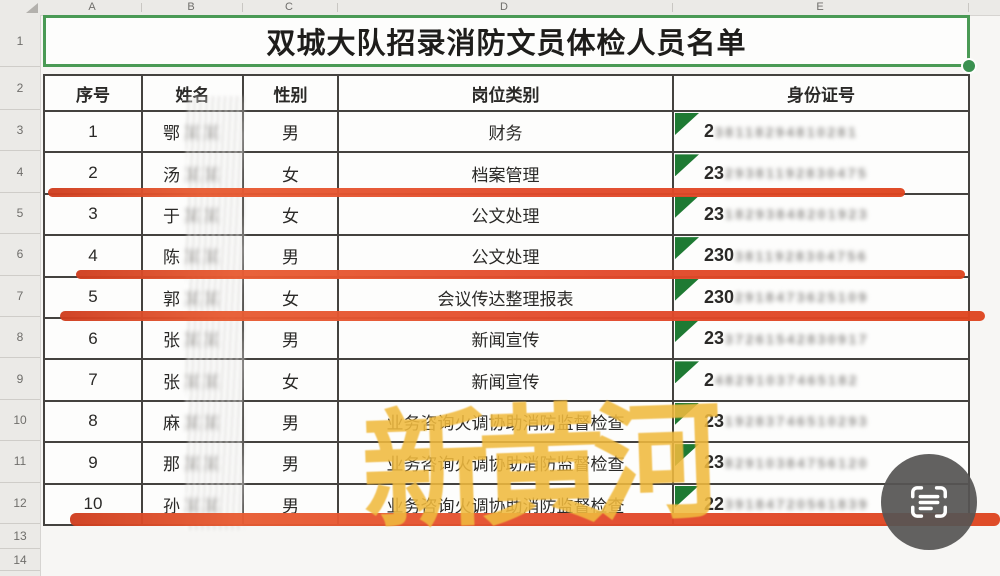  I want to click on masked-id-digits: 3811928304756, so click(801, 255).